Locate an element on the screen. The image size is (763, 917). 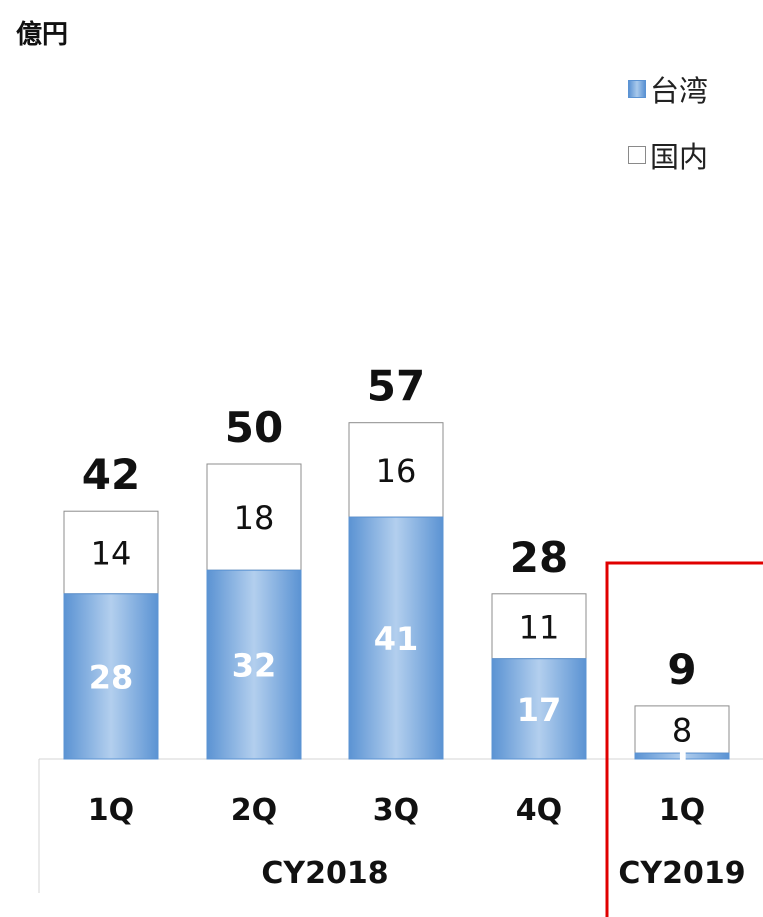
data-label-domestic-1: 14 is located at coordinates (111, 554).